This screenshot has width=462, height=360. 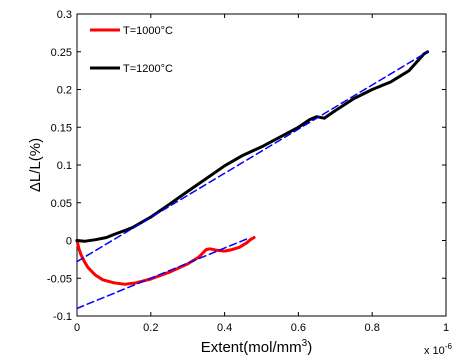 What do you see at coordinates (61, 53) in the screenshot?
I see `y-tick-label: 0.25` at bounding box center [61, 53].